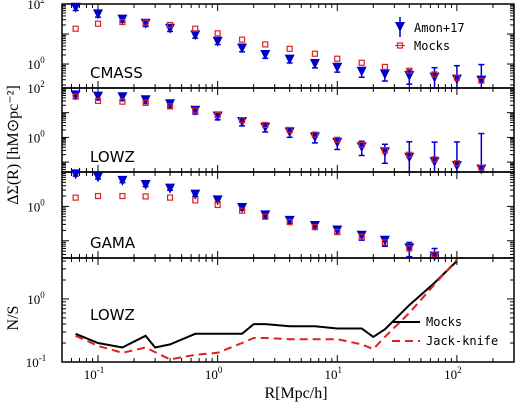 Image resolution: width=520 pixels, height=403 pixels. What do you see at coordinates (439, 28) in the screenshot?
I see `legend-label-amon: Amon+17` at bounding box center [439, 28].